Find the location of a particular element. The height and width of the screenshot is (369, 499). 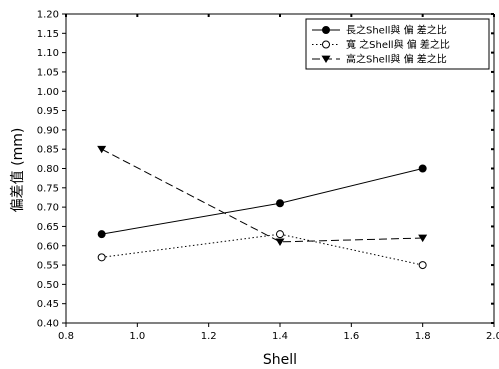

y-tick-label: 0.95 is located at coordinates (48, 111).